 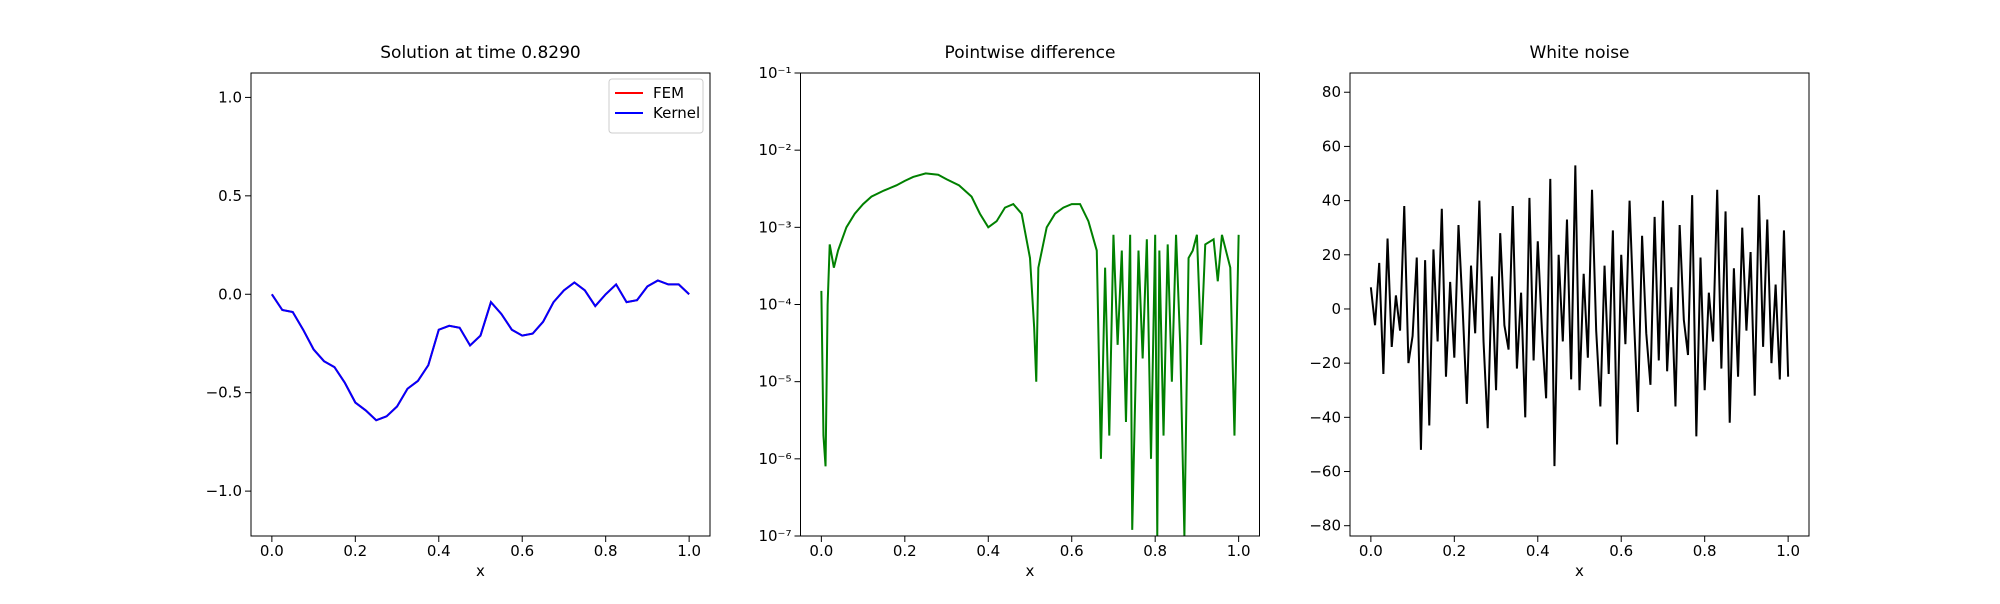 I want to click on y-tick-label: −20, so click(x=1325, y=363).